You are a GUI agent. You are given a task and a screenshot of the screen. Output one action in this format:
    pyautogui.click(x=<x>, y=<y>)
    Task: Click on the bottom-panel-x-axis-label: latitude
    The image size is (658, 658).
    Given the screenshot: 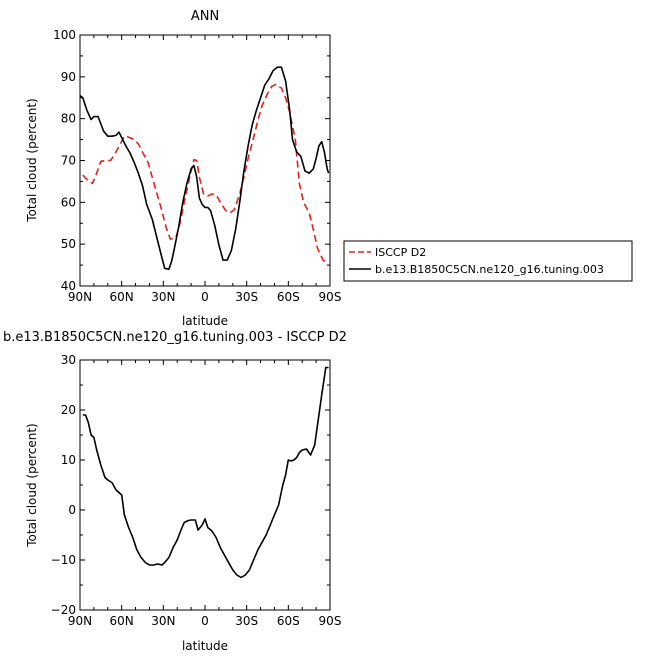 What is the action you would take?
    pyautogui.click(x=205, y=646)
    